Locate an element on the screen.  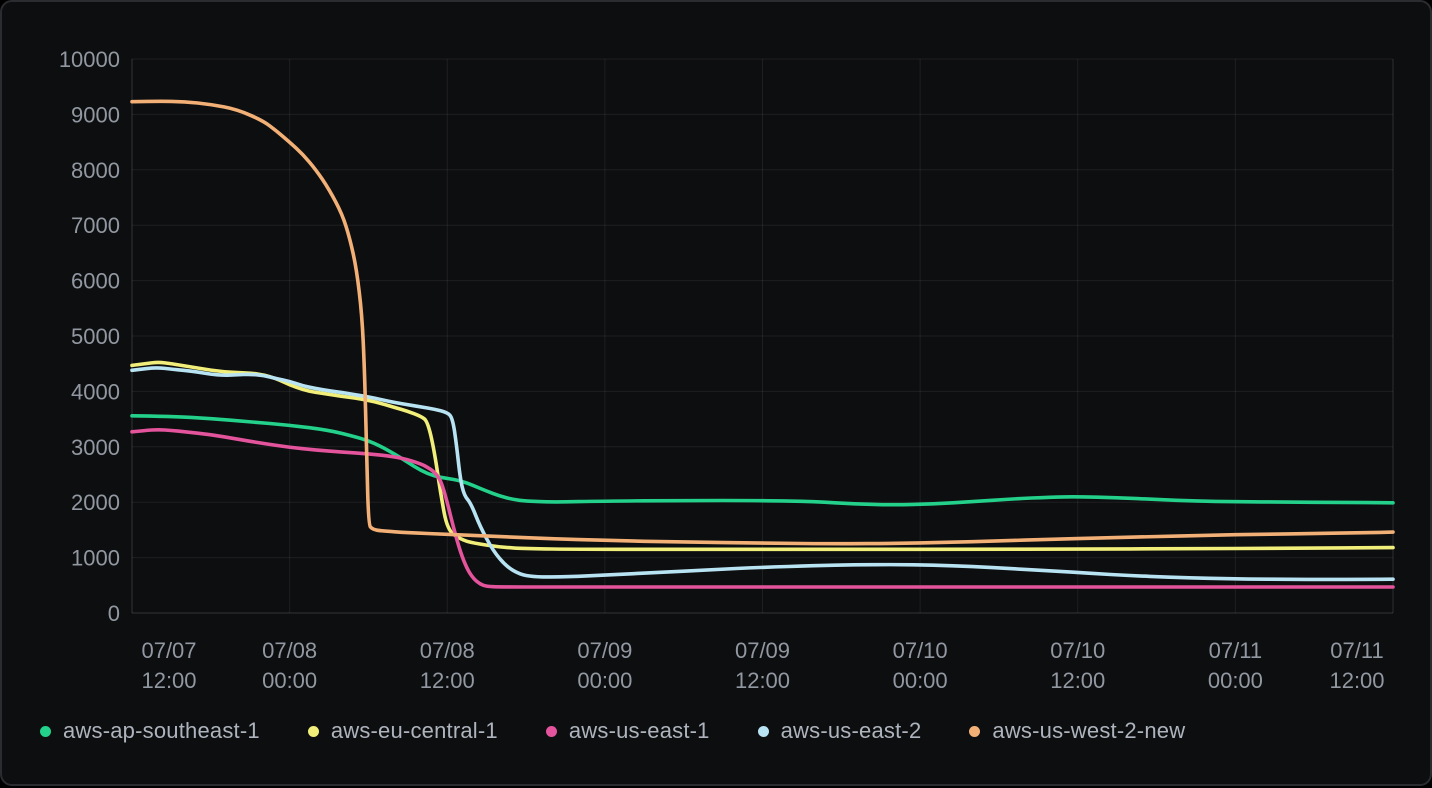
y-axis-tick-label: 6000 is located at coordinates (95, 281).